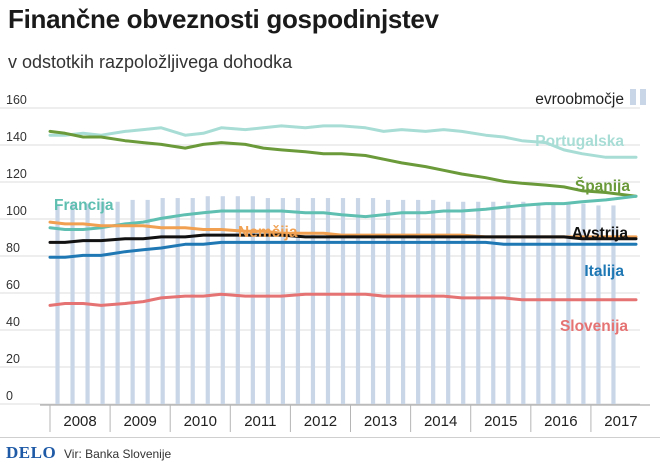 Image resolution: width=660 pixels, height=473 pixels. I want to click on series-line-avstrija, so click(343, 238).